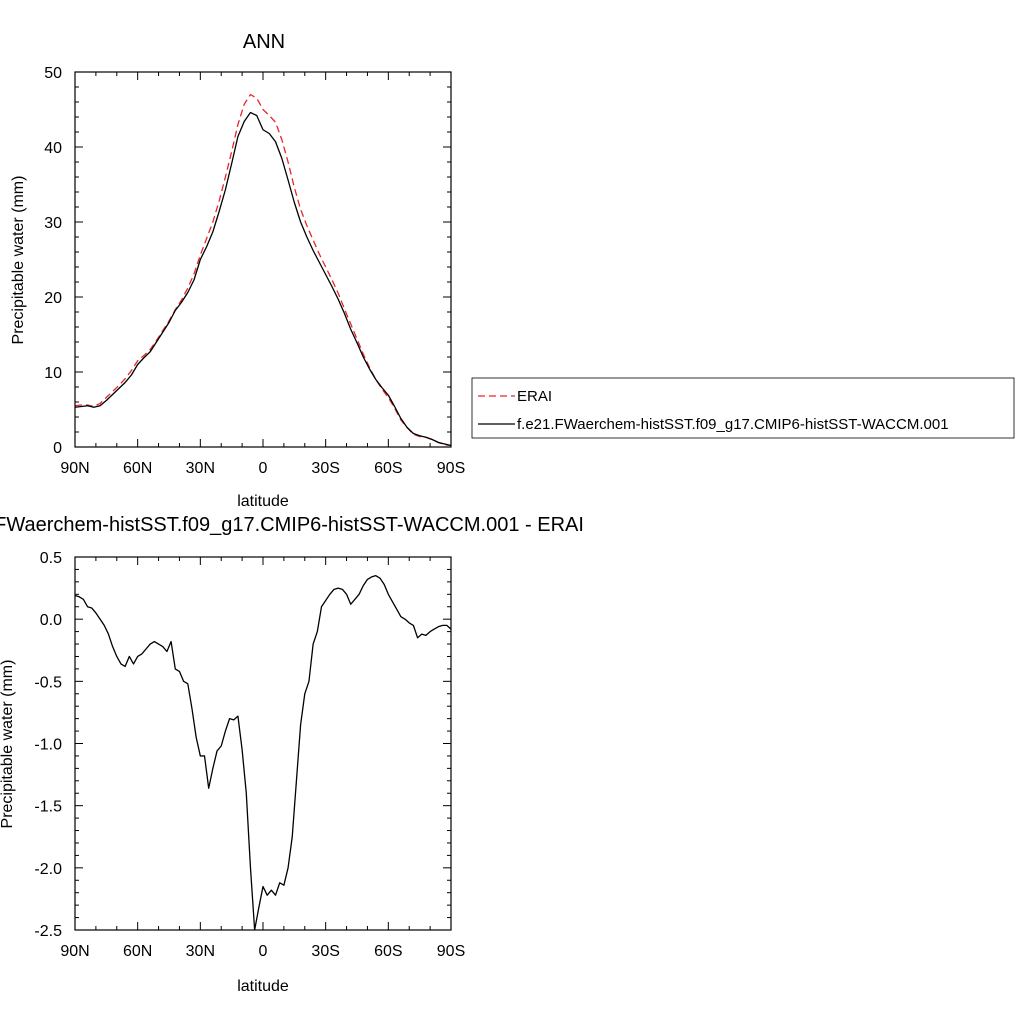  What do you see at coordinates (48, 807) in the screenshot?
I see `bottom-y-tick-label: -1.5` at bounding box center [48, 807].